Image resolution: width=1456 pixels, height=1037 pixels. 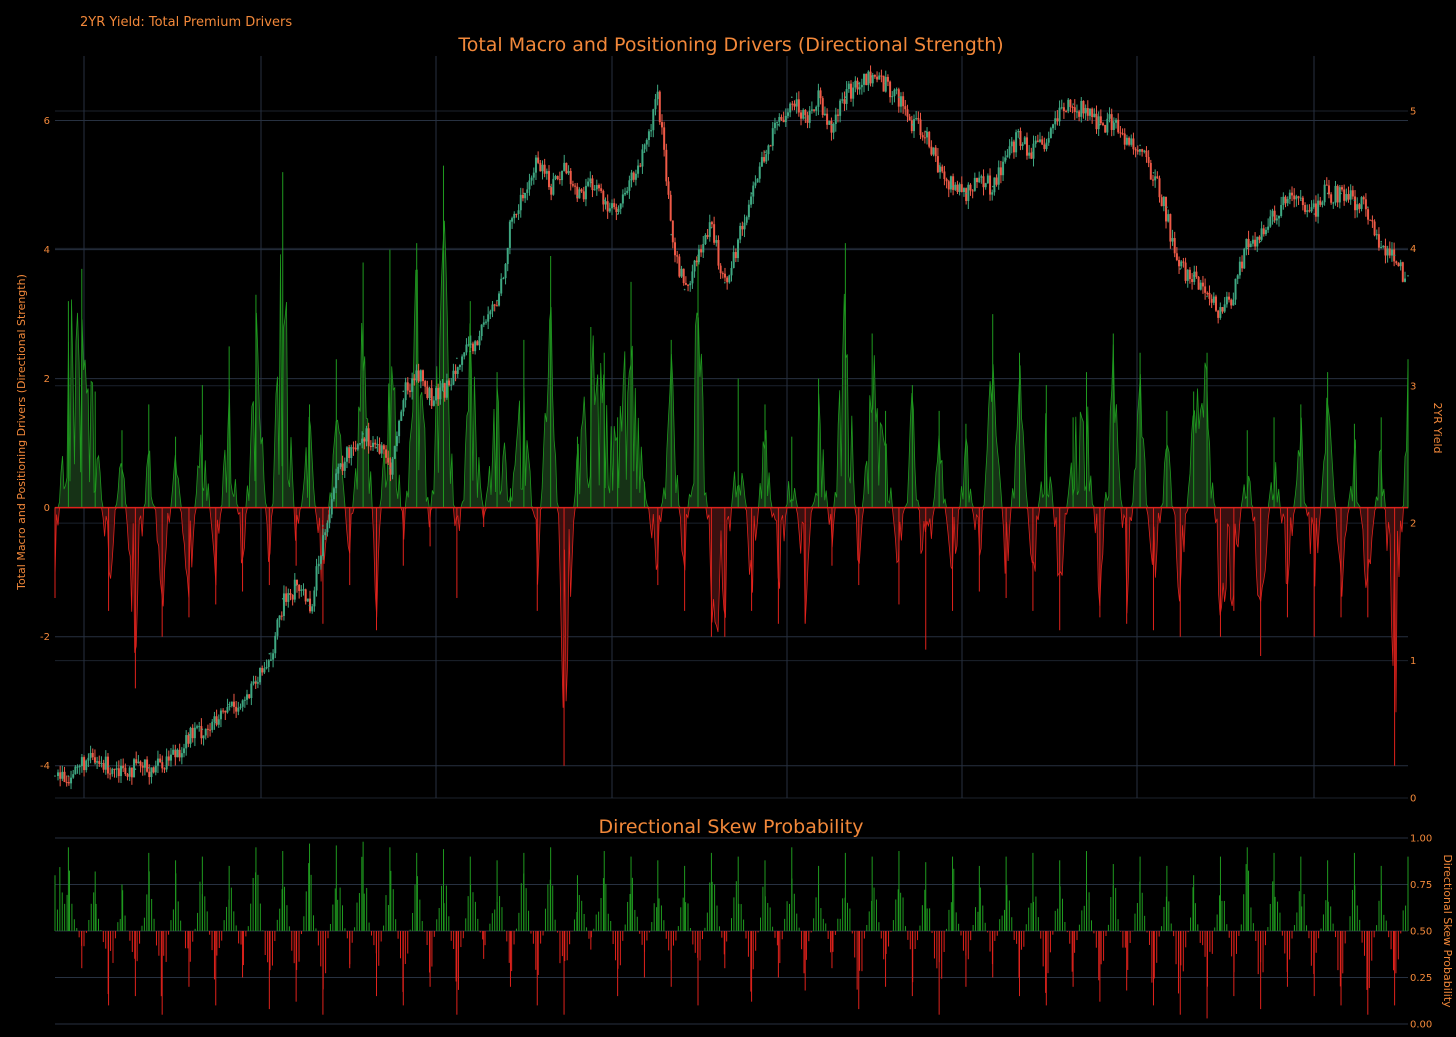 What do you see at coordinates (1421, 1025) in the screenshot?
I see `bottom-tick-4: 0.00` at bounding box center [1421, 1025].